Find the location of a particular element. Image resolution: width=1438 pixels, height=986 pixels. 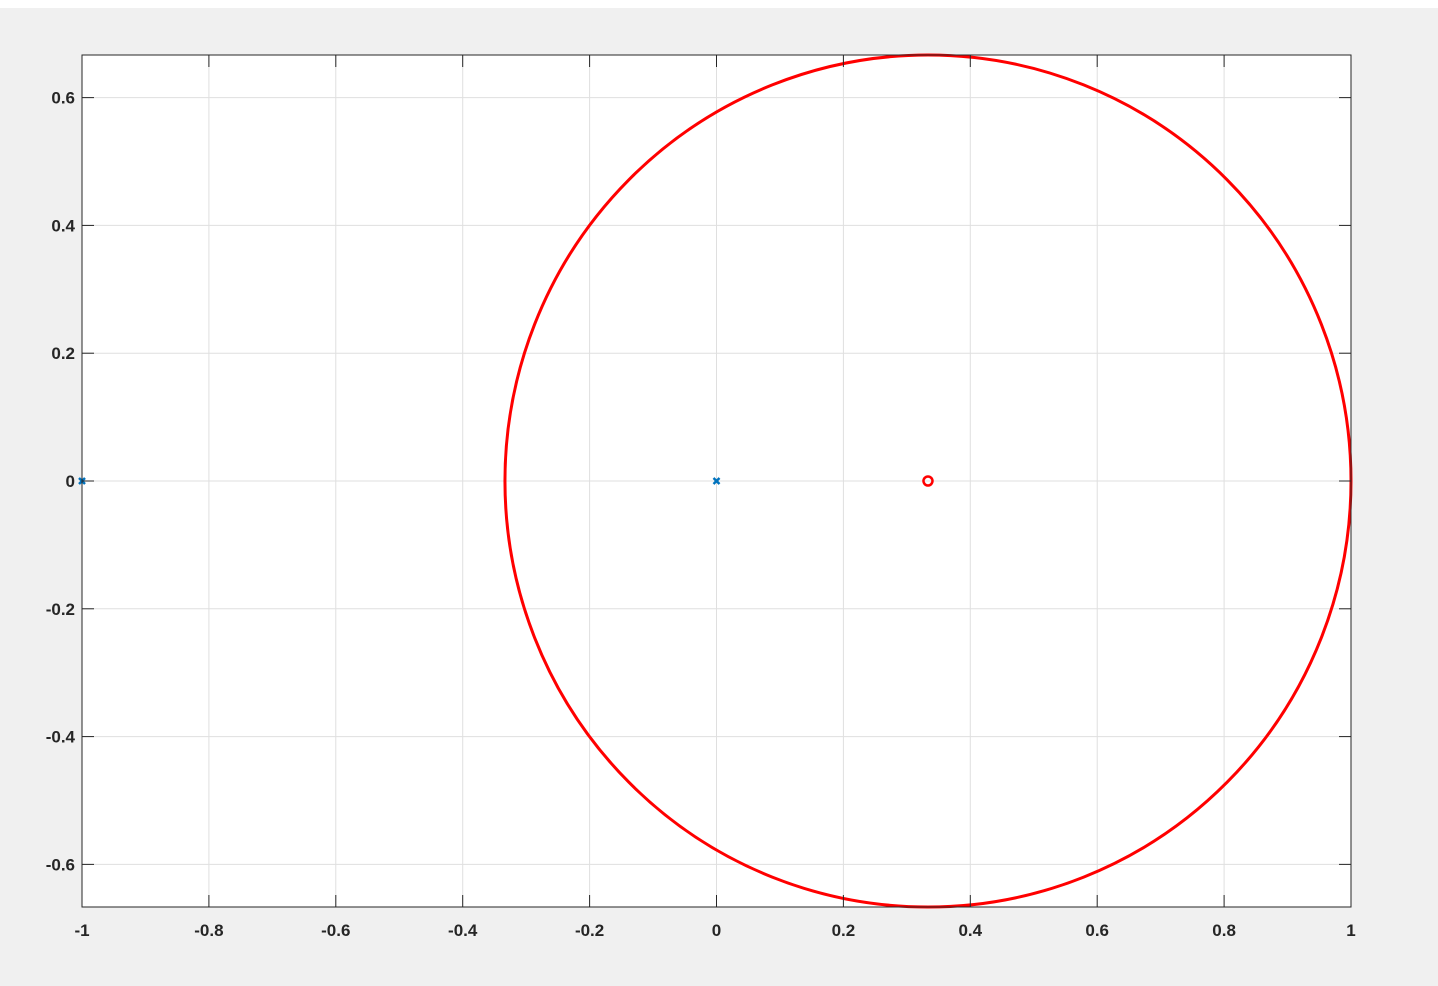

x-tick-labels: -1 -0.8 -0.6 -0.4 -0.2 0 0.2 0.4 0.6 0.8 1 is located at coordinates (714, 930).